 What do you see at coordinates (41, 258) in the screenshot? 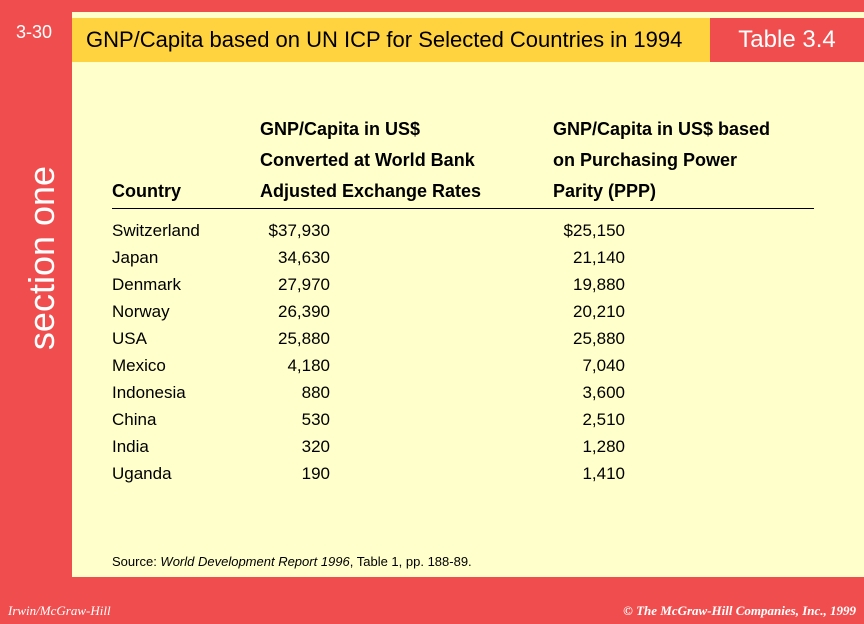
I see `section-label: section one` at bounding box center [41, 258].